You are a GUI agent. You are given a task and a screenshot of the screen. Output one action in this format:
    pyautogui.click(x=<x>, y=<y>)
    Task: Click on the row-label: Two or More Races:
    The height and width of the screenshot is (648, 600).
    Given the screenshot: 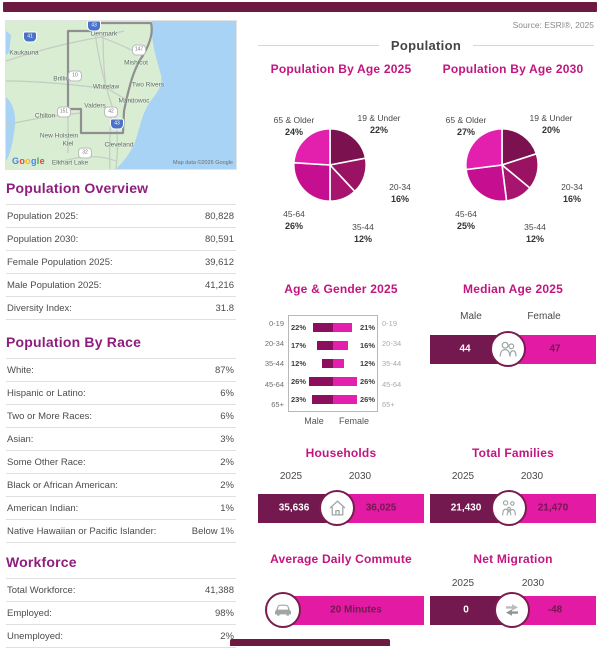 What is the action you would take?
    pyautogui.click(x=49, y=416)
    